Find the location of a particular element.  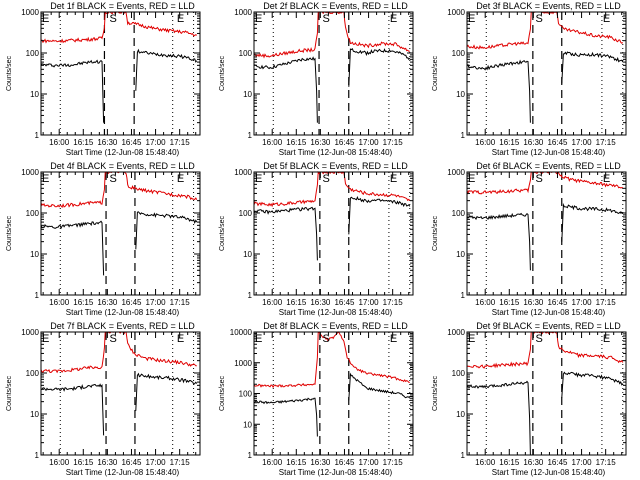

chart-title: Det 3f BLACK = Events, RED = LLD is located at coordinates (548, 6).